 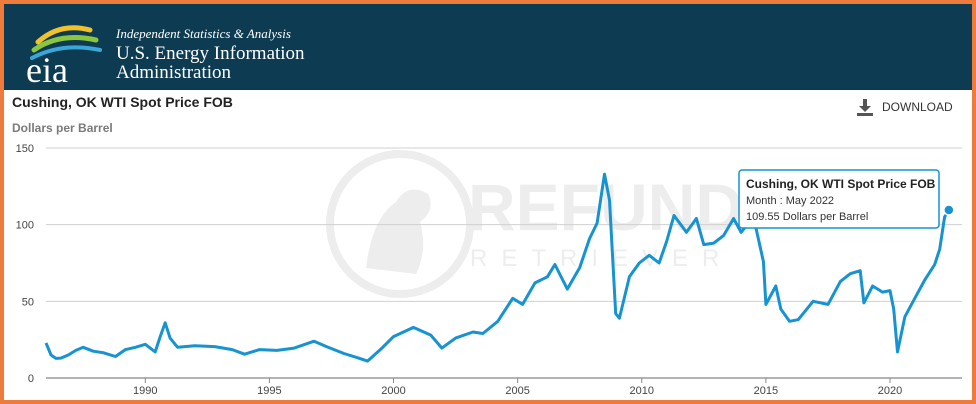 What do you see at coordinates (25, 149) in the screenshot?
I see `y-tick-label: 150` at bounding box center [25, 149].